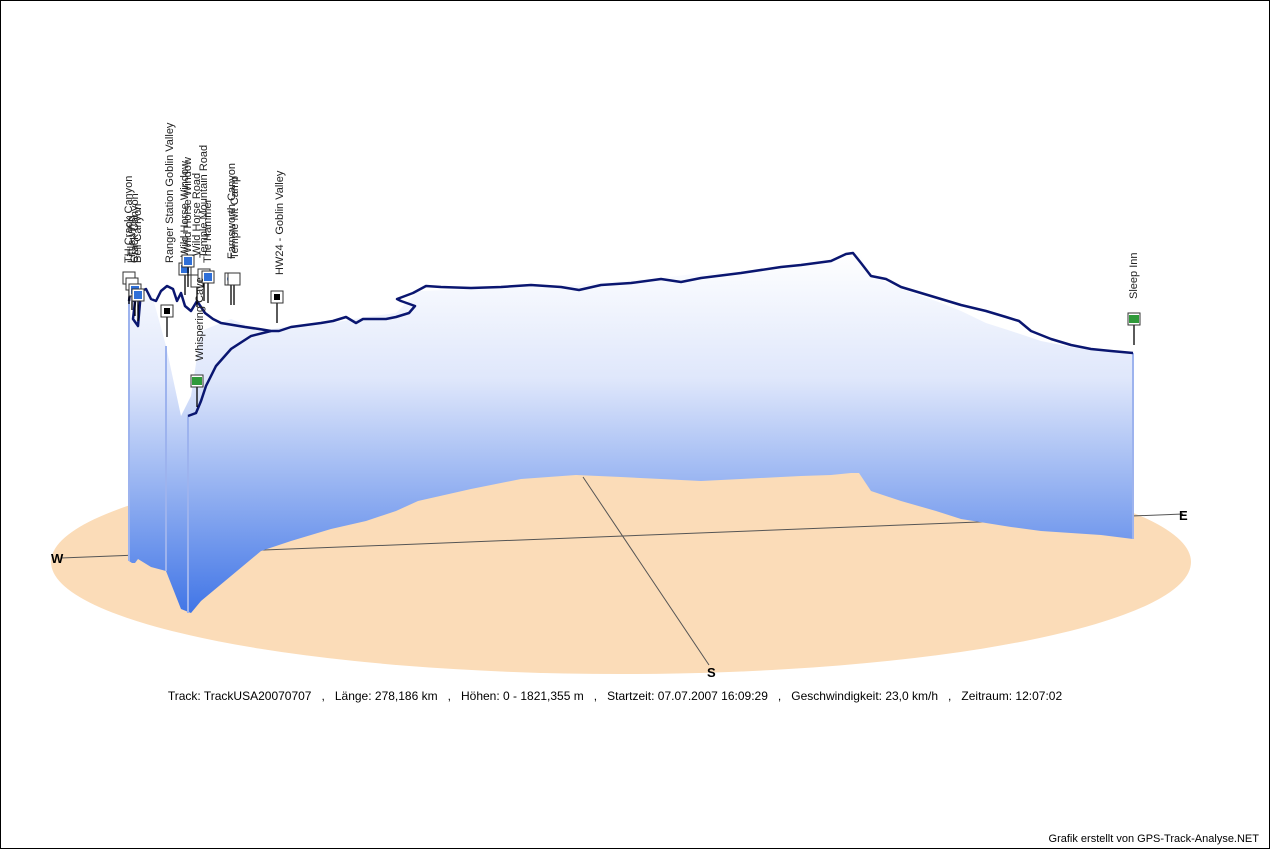 The width and height of the screenshot is (1270, 849). What do you see at coordinates (779, 696) in the screenshot?
I see `info-sep-4: ,` at bounding box center [779, 696].